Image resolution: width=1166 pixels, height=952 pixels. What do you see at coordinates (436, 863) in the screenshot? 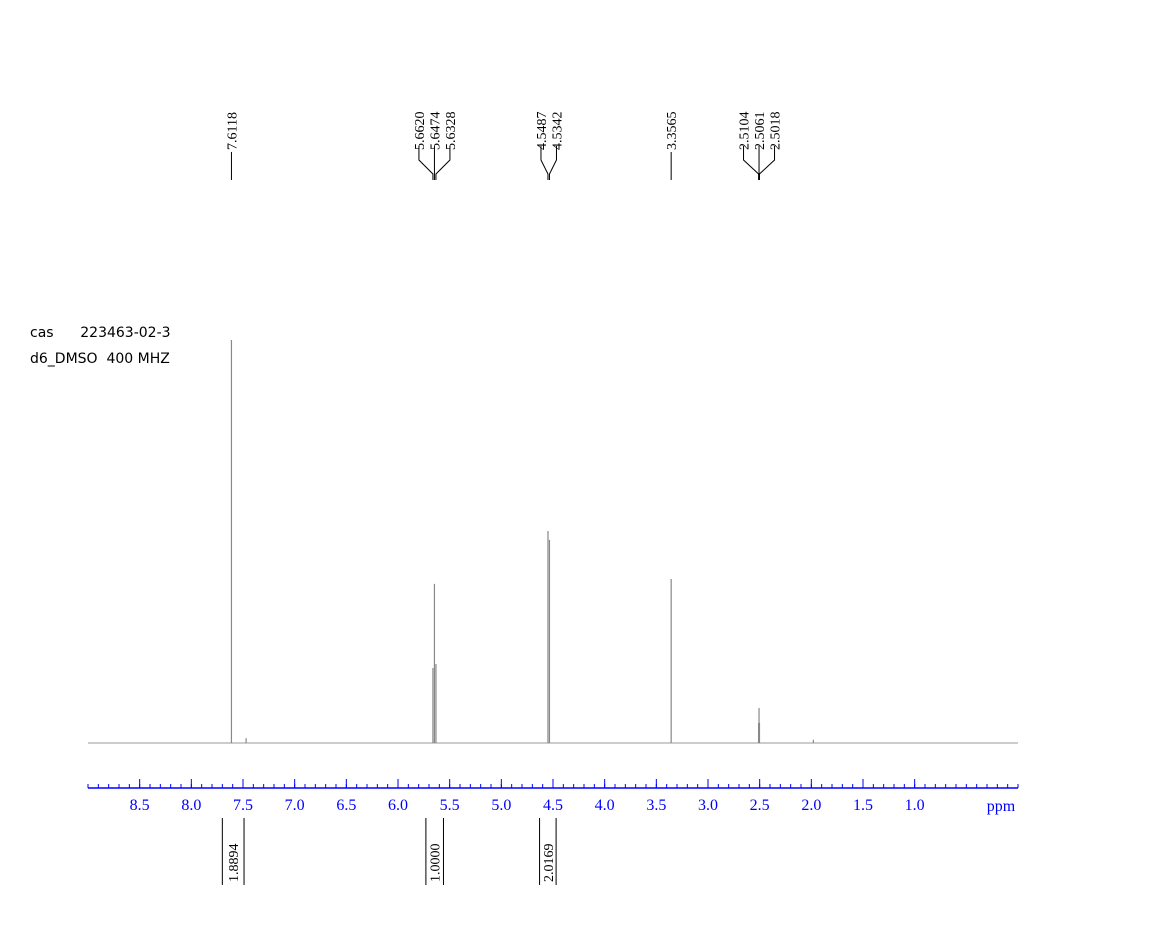
I see `integral-label: 1.0000` at bounding box center [436, 863].